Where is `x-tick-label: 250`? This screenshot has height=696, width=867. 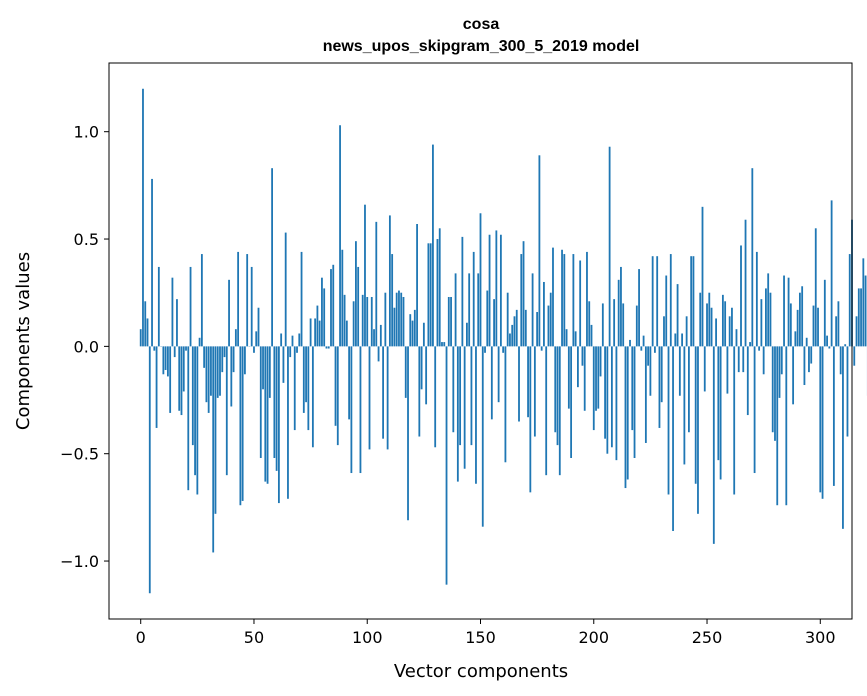
x-tick-label: 250 is located at coordinates (707, 637).